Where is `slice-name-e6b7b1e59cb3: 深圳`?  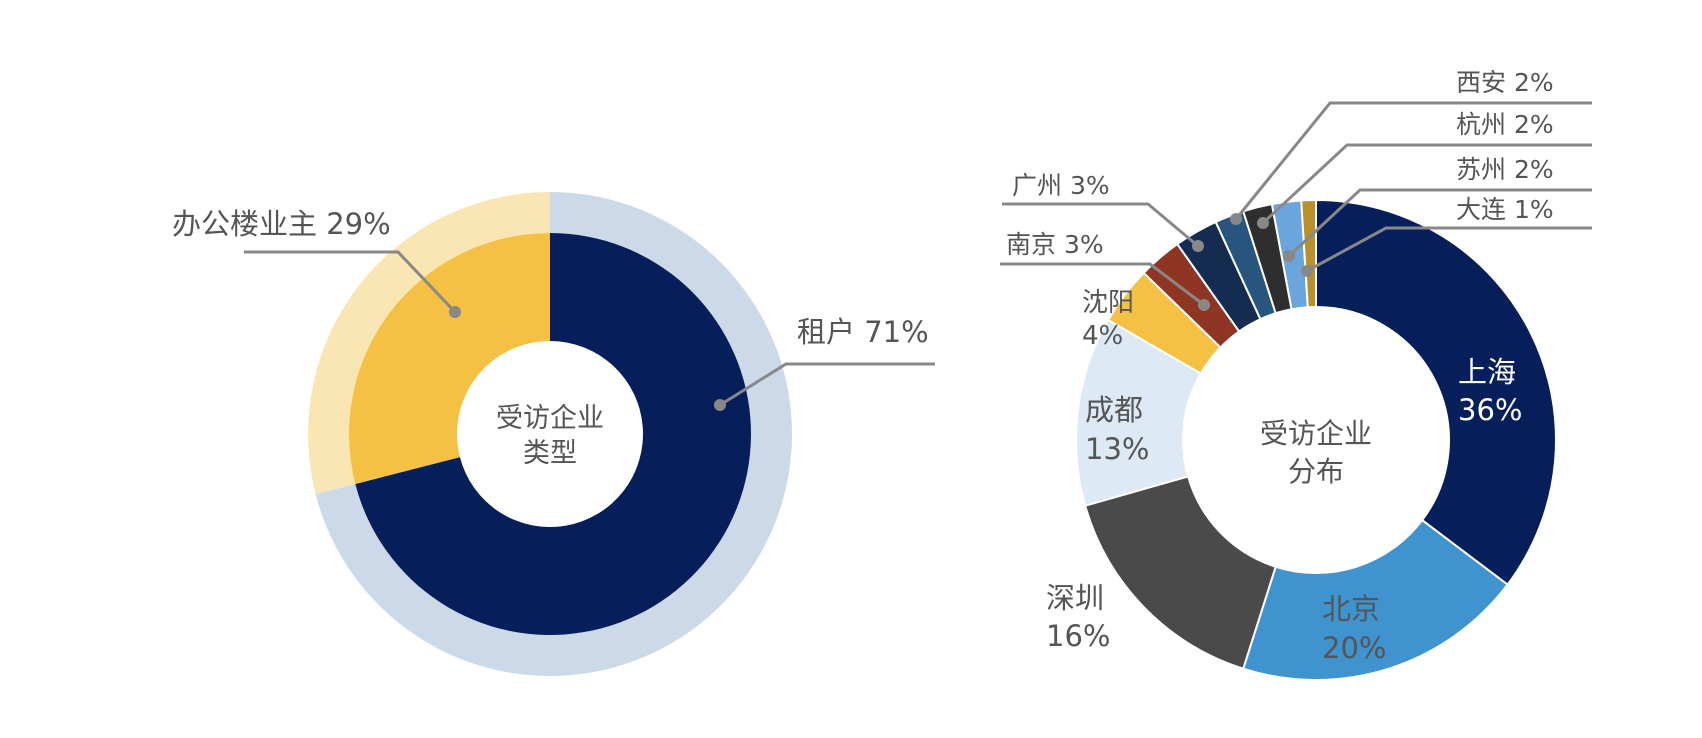
slice-name-e6b7b1e59cb3: 深圳 is located at coordinates (1075, 598).